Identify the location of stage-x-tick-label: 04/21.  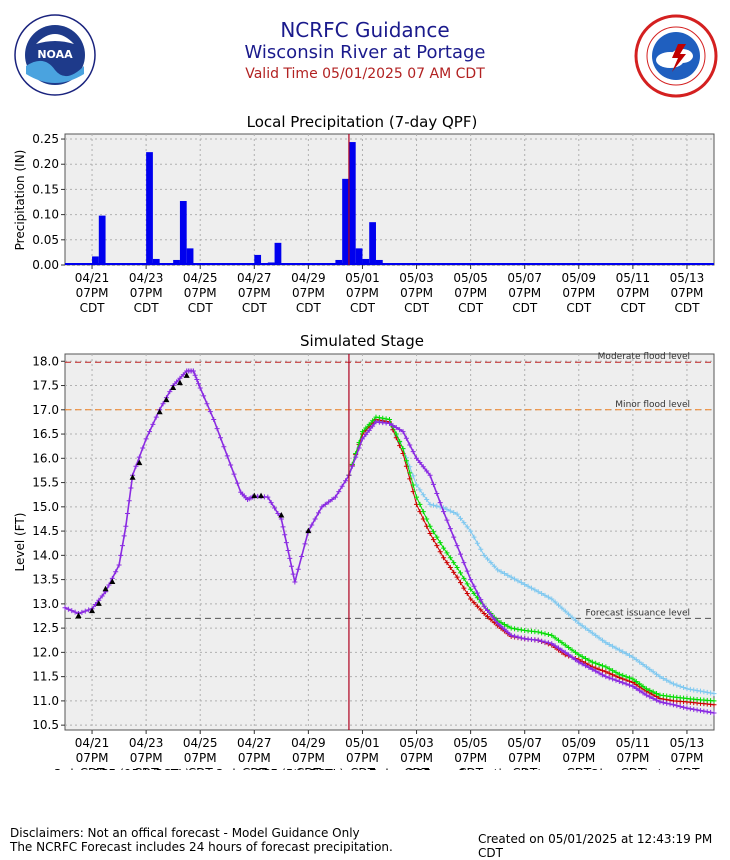
(92, 743).